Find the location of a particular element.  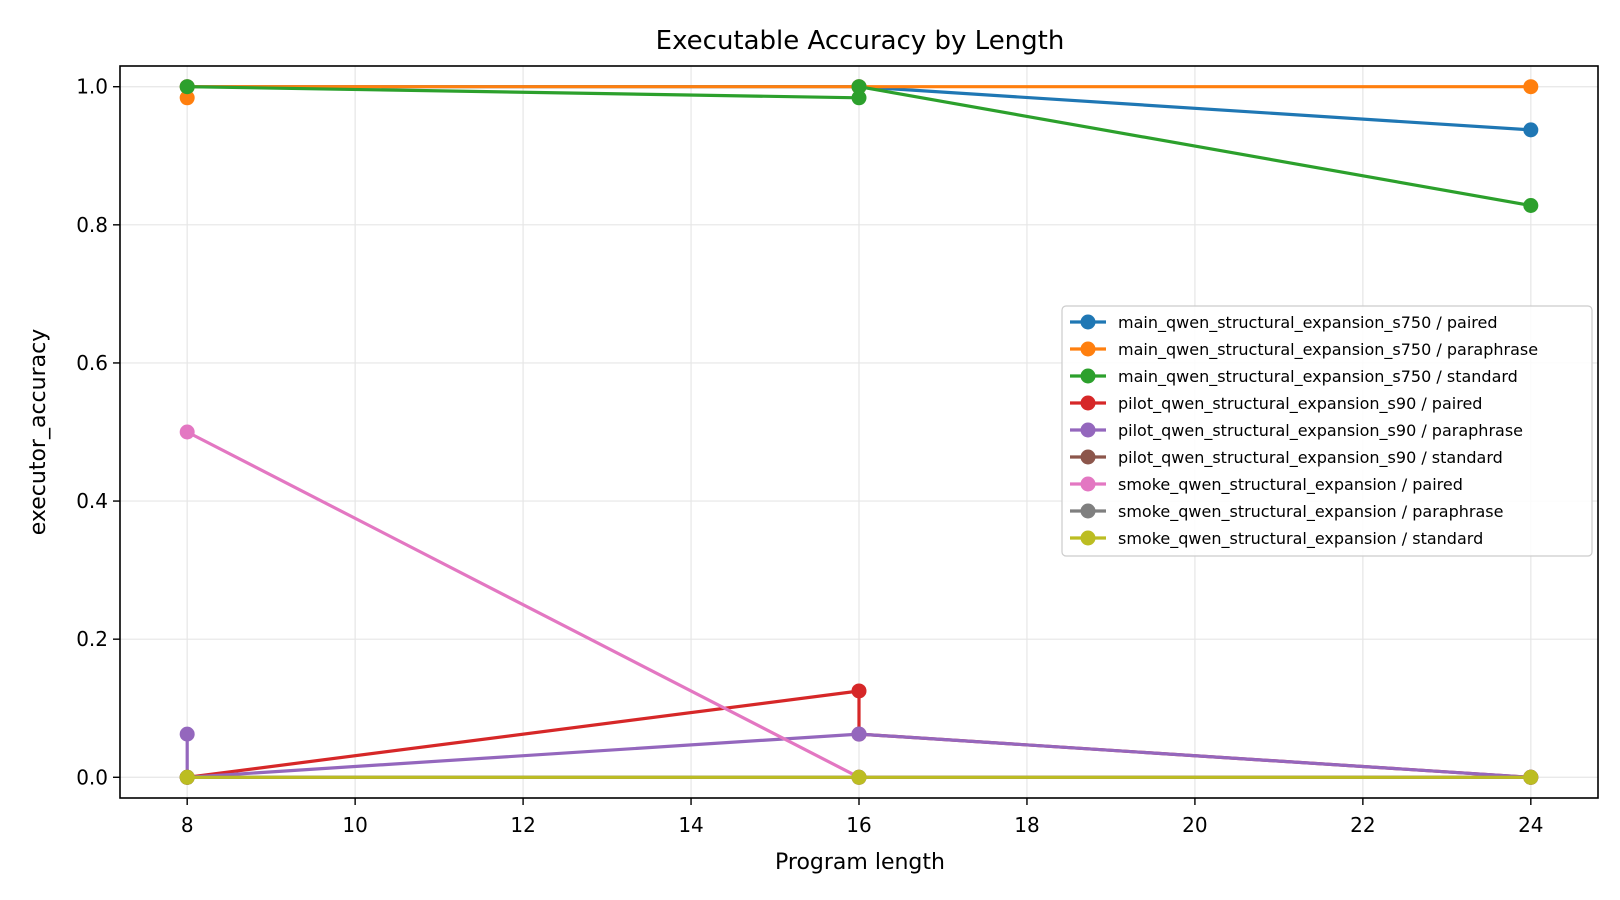

legend-item: smoke_qwen_structural_expansion / paired is located at coordinates (1266, 485).